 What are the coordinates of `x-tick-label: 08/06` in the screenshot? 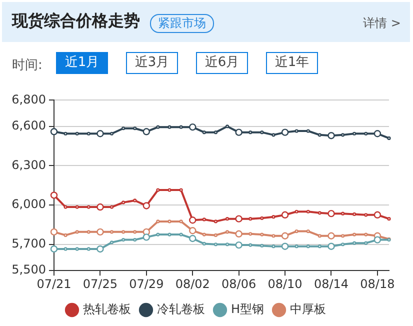 It's located at (239, 283).